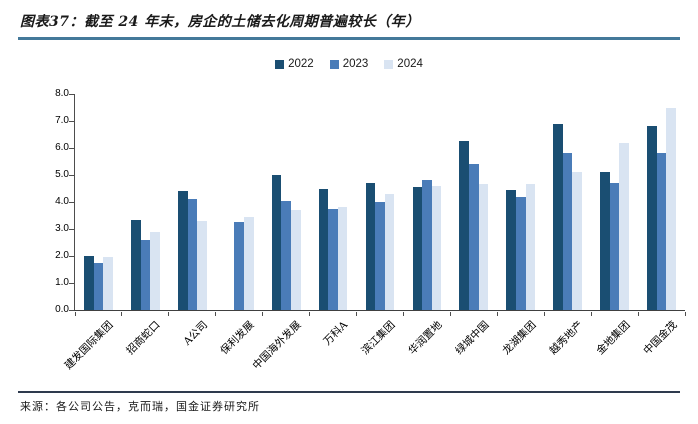 The width and height of the screenshot is (698, 424). I want to click on bar-2024-越秀地产, so click(577, 241).